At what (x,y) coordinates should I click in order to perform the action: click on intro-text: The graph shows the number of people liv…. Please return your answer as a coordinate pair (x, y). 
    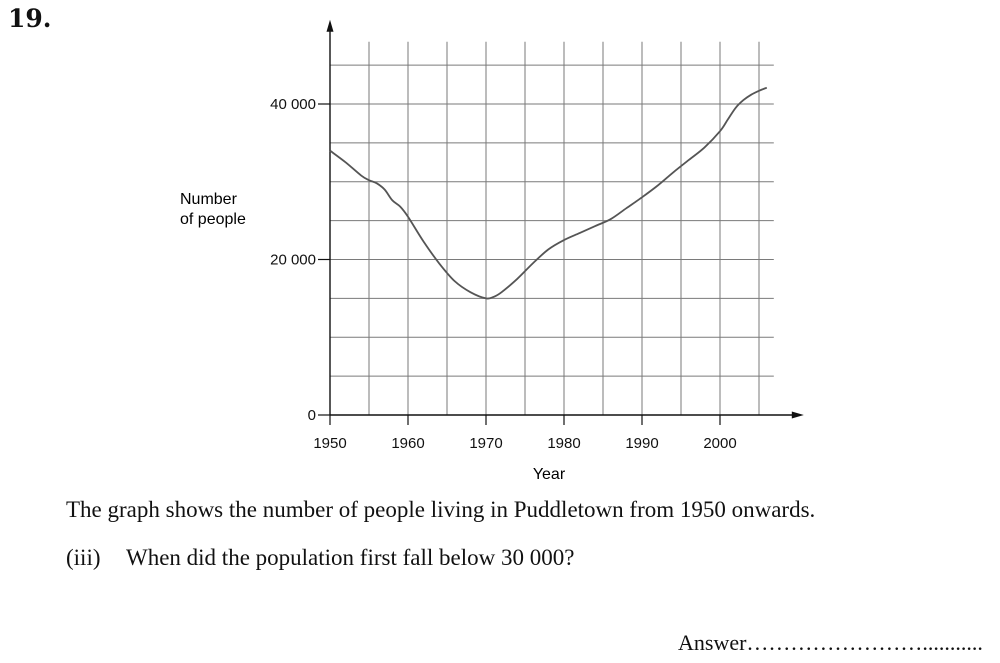
    Looking at the image, I should click on (441, 509).